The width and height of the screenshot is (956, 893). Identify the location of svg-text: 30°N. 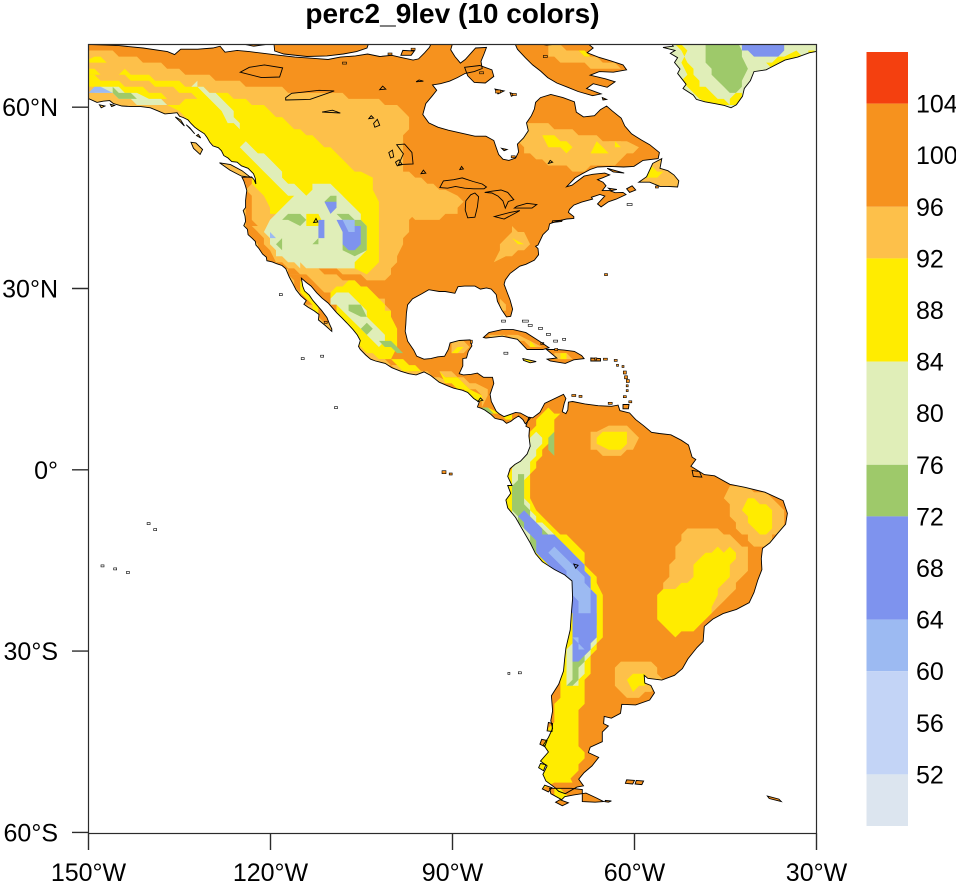
(30, 290).